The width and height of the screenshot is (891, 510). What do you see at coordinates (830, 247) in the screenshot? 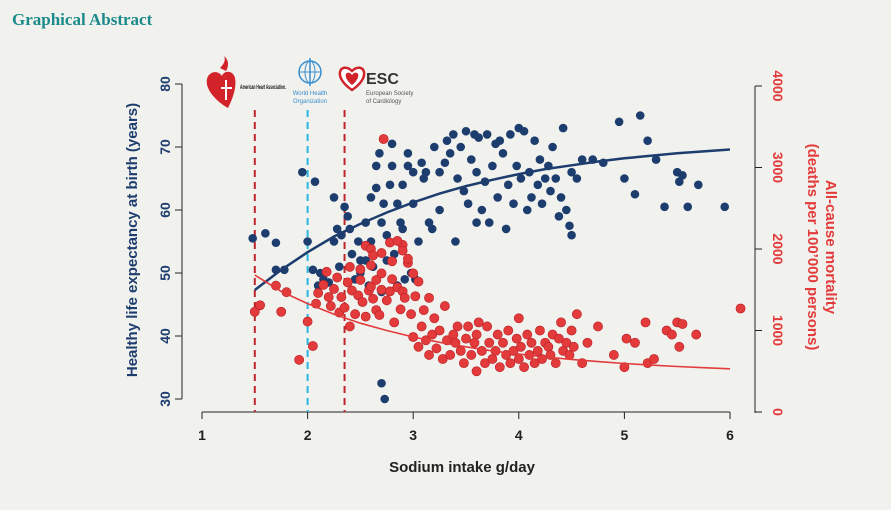
I see `y2-axis-label-line1: All-cause mortality` at bounding box center [830, 247].